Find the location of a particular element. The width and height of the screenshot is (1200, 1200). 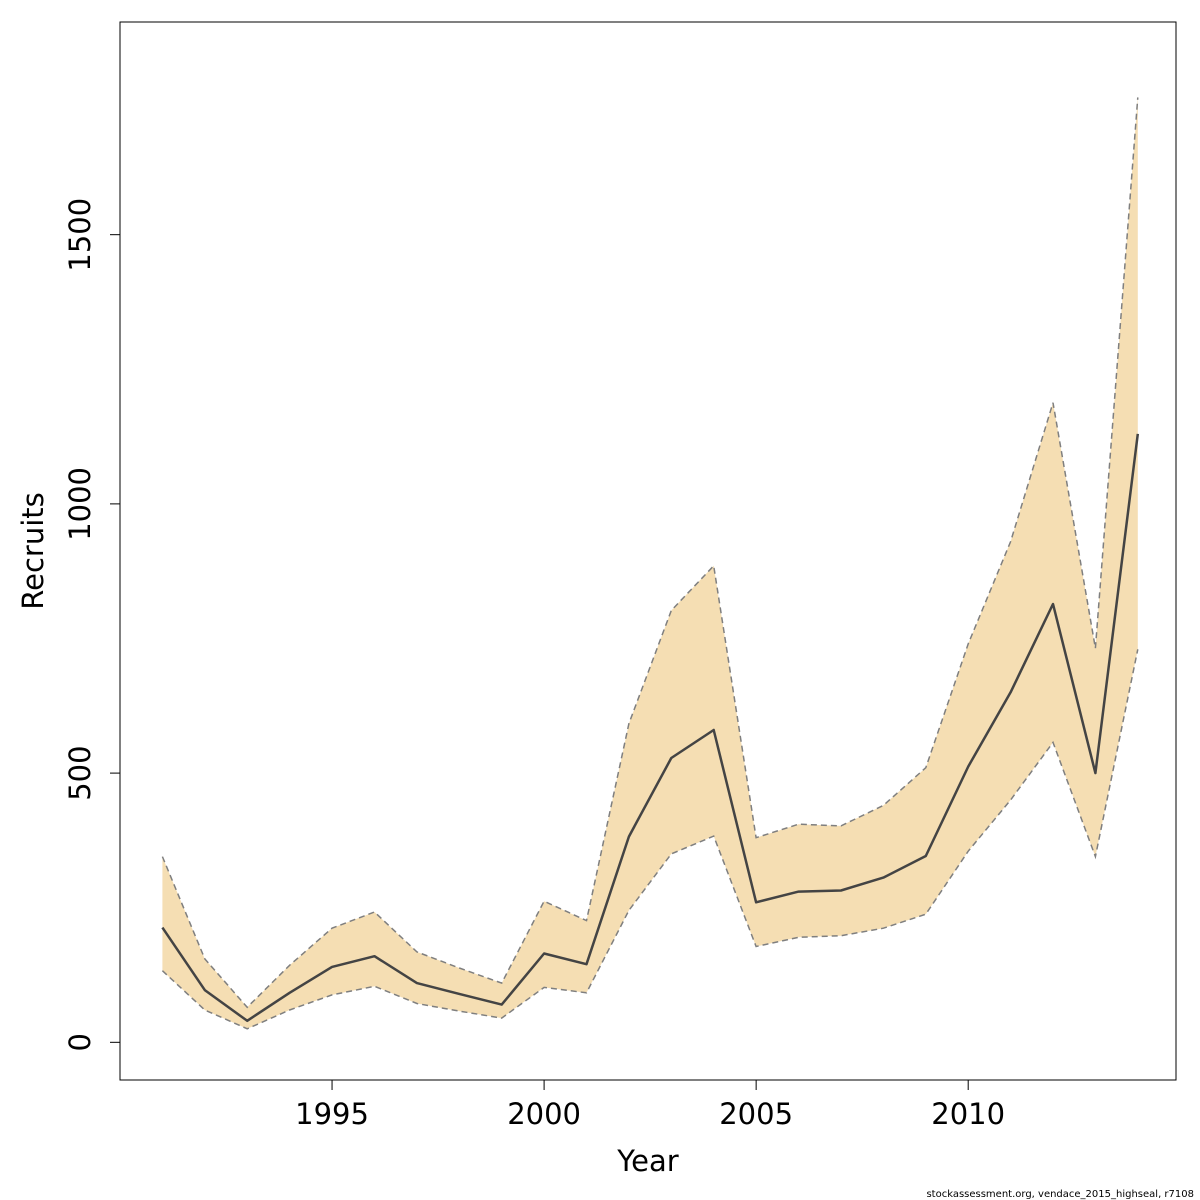

x-tick-label: 2010 is located at coordinates (968, 1114).